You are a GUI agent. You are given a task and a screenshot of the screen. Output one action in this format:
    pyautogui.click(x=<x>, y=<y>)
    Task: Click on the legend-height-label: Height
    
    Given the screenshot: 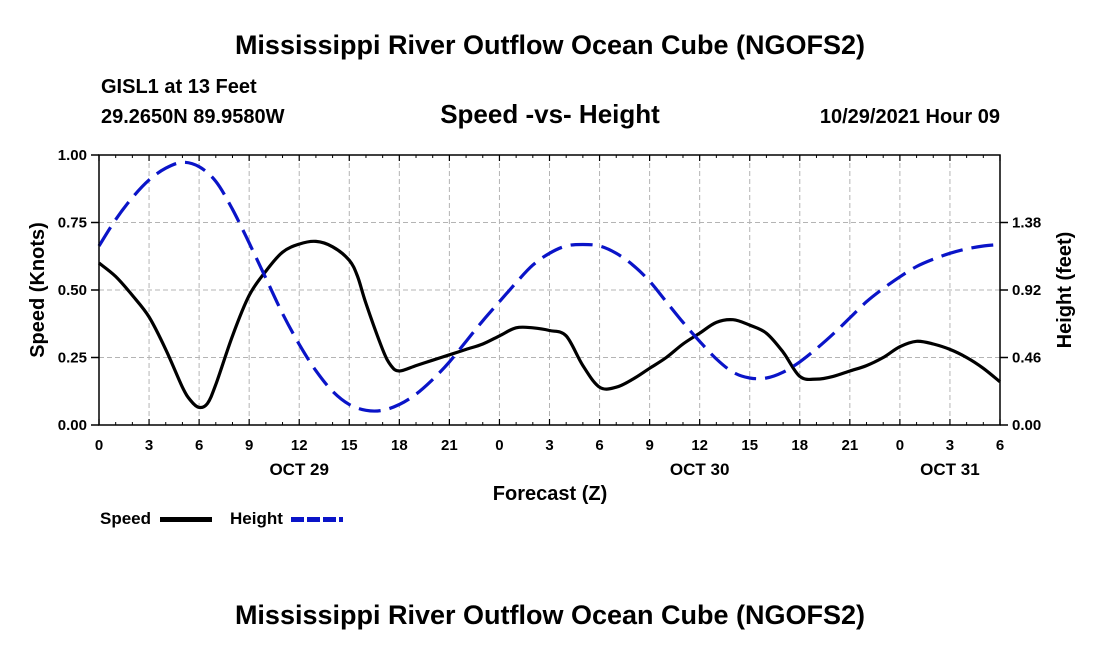 What is the action you would take?
    pyautogui.click(x=256, y=518)
    